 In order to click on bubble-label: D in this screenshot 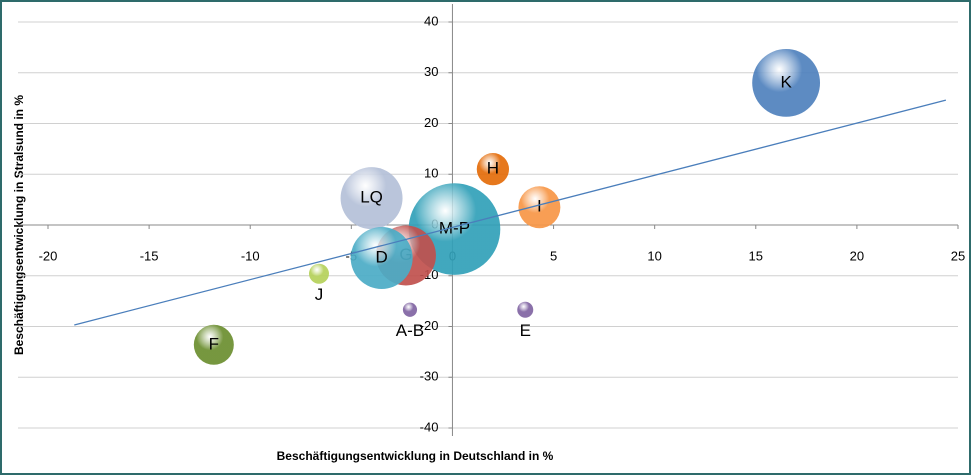, I will do `click(382, 256)`.